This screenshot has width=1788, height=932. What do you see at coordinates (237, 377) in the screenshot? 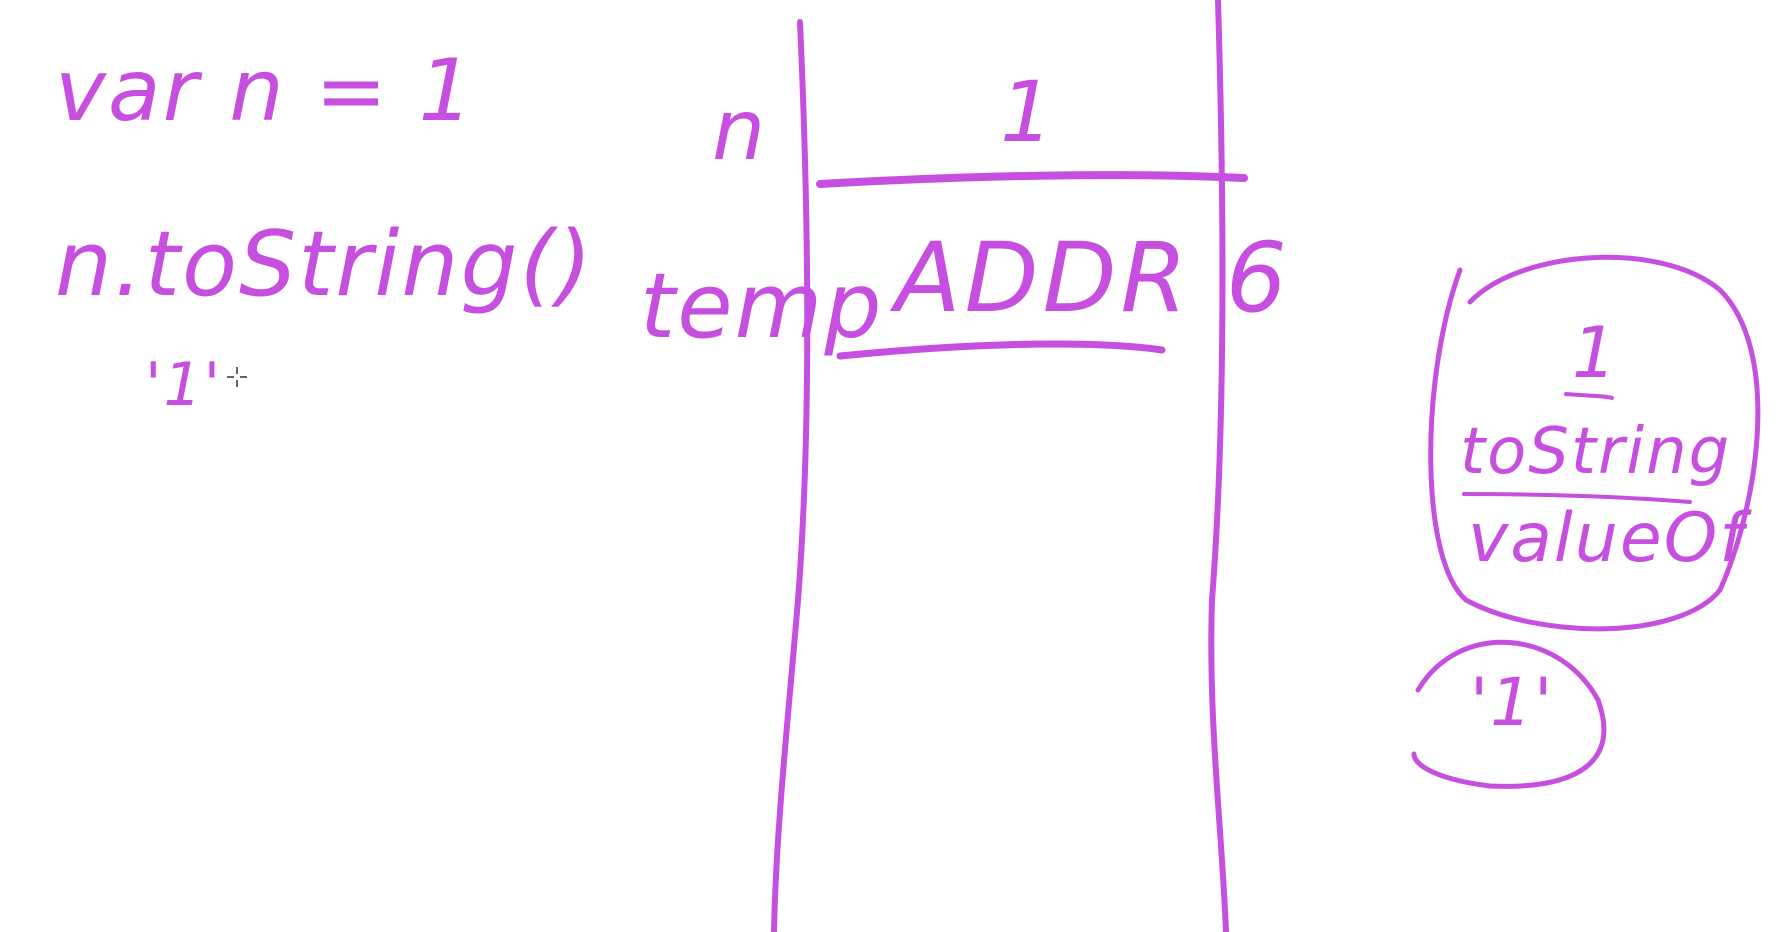
I see `crosshair-cursor-icon` at bounding box center [237, 377].